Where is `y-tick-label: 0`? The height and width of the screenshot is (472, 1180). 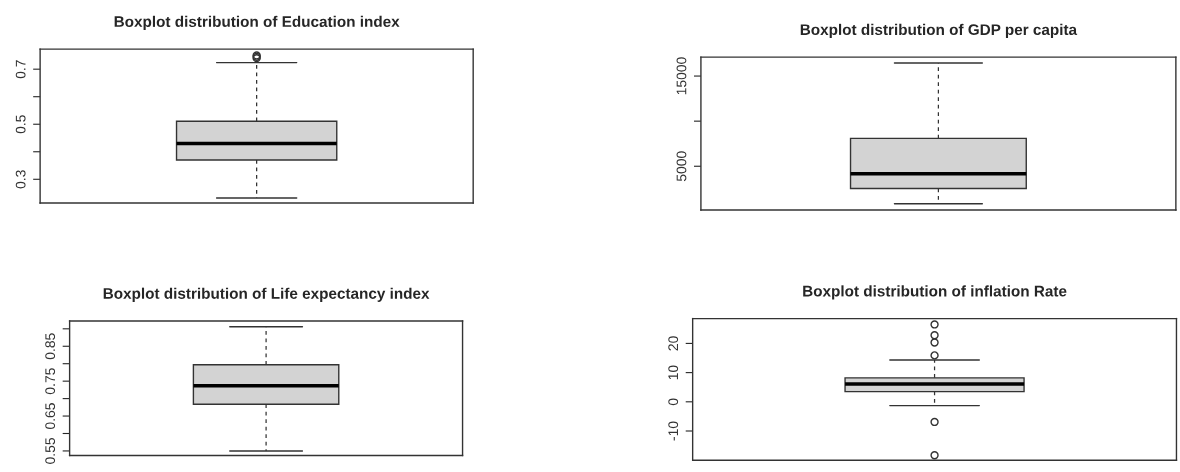
y-tick-label: 0 is located at coordinates (673, 402).